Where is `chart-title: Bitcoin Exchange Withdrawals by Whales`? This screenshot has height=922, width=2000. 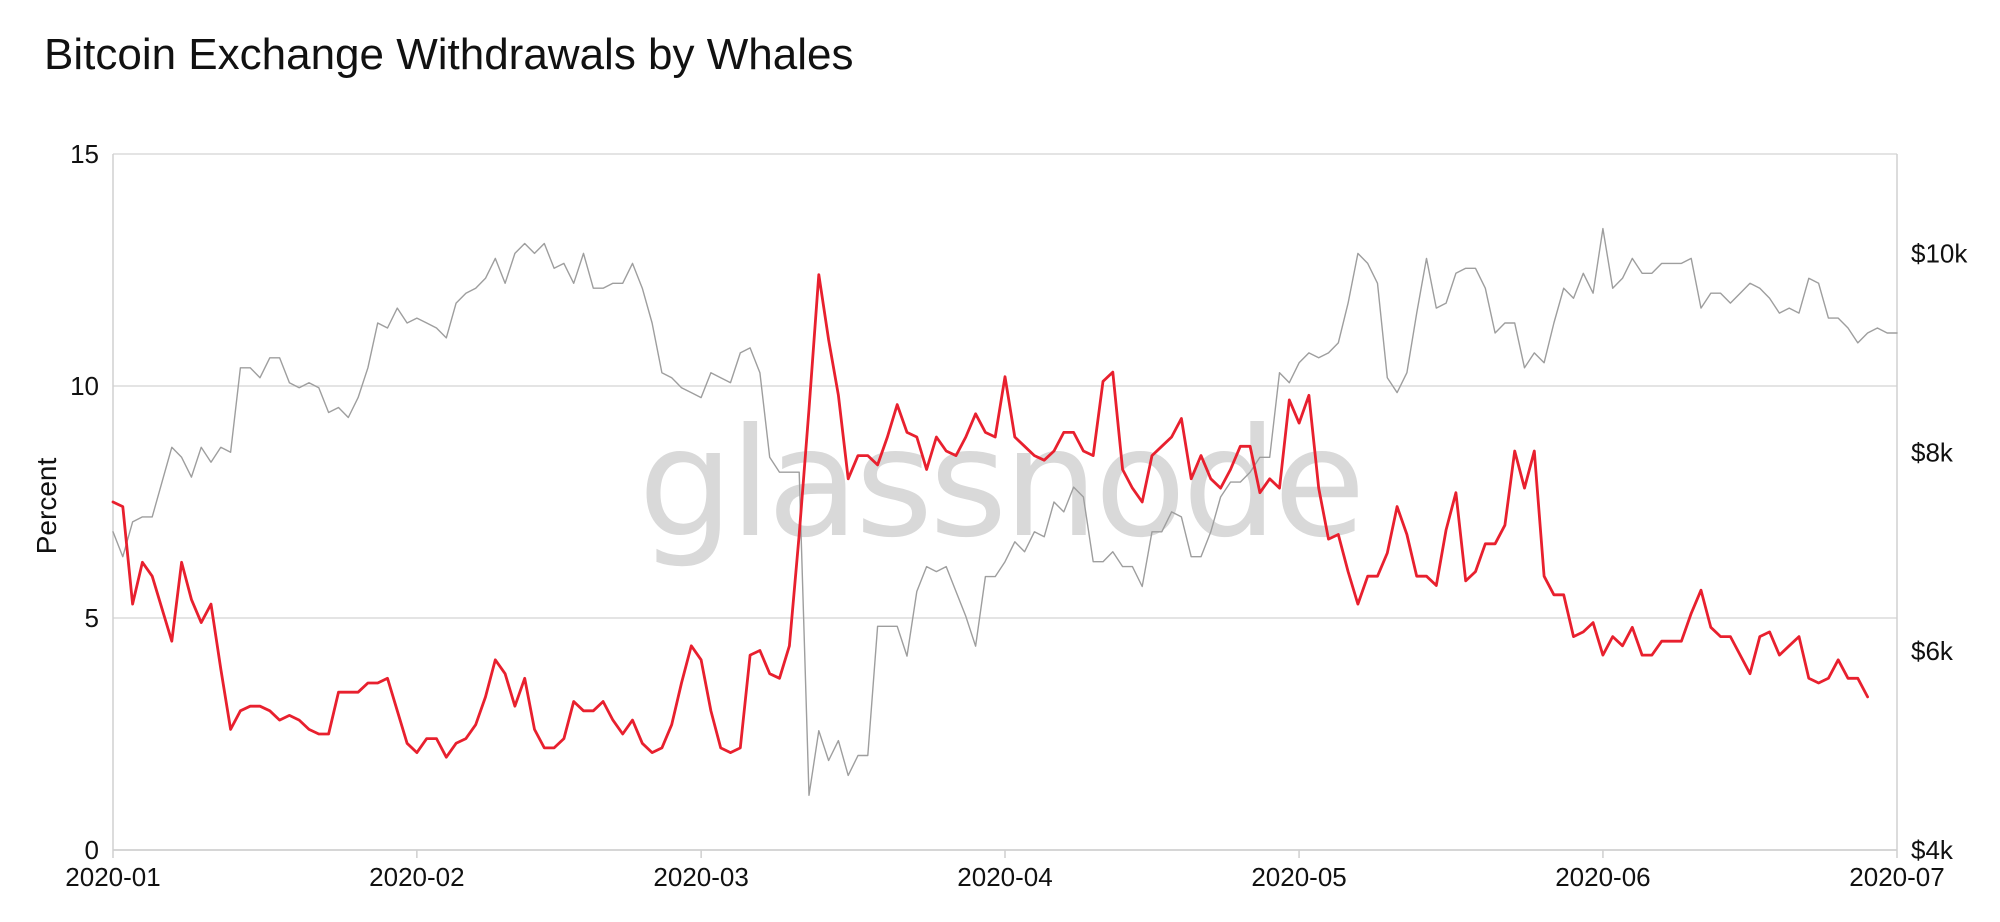
chart-title: Bitcoin Exchange Withdrawals by Whales is located at coordinates (449, 54).